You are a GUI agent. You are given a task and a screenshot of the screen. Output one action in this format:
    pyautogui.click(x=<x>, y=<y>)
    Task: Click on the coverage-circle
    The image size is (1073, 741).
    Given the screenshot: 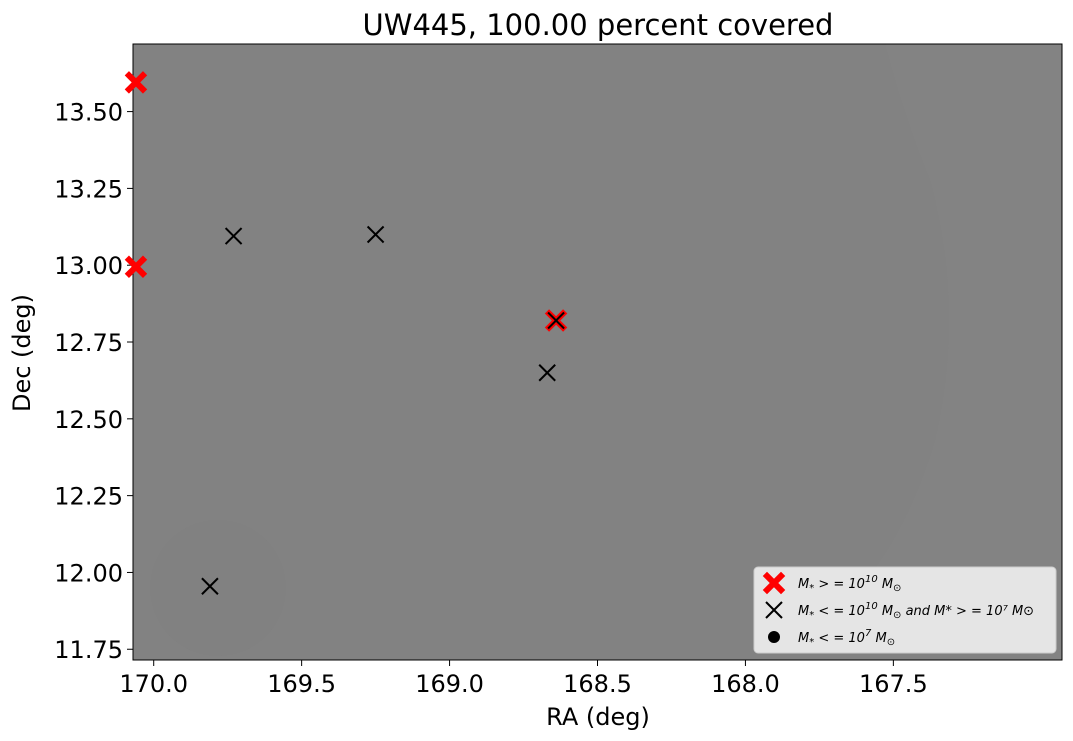 What is the action you would take?
    pyautogui.click(x=218, y=588)
    